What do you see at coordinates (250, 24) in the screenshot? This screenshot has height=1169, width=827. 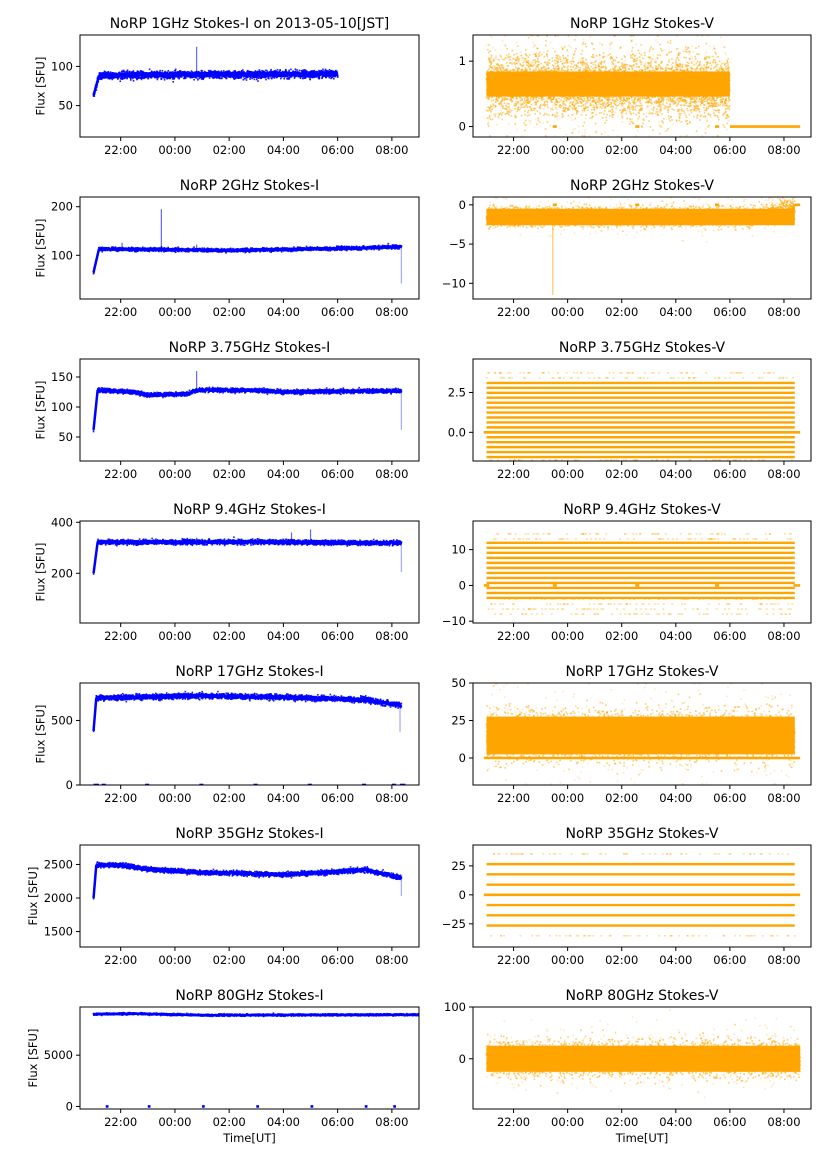 I see `subplot-title: NoRP 1GHz Stokes-I on 2013-05-10[JST]` at bounding box center [250, 24].